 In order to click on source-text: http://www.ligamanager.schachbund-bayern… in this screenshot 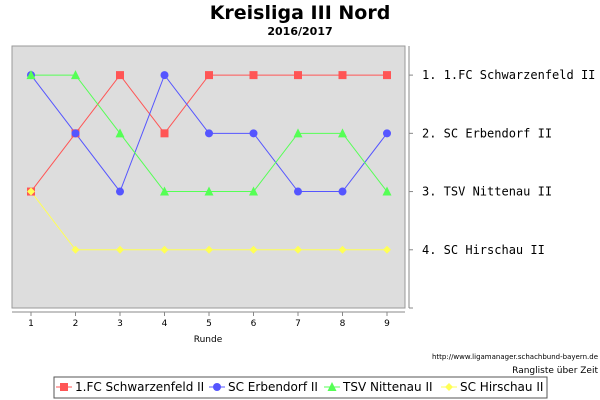, I will do `click(515, 357)`.